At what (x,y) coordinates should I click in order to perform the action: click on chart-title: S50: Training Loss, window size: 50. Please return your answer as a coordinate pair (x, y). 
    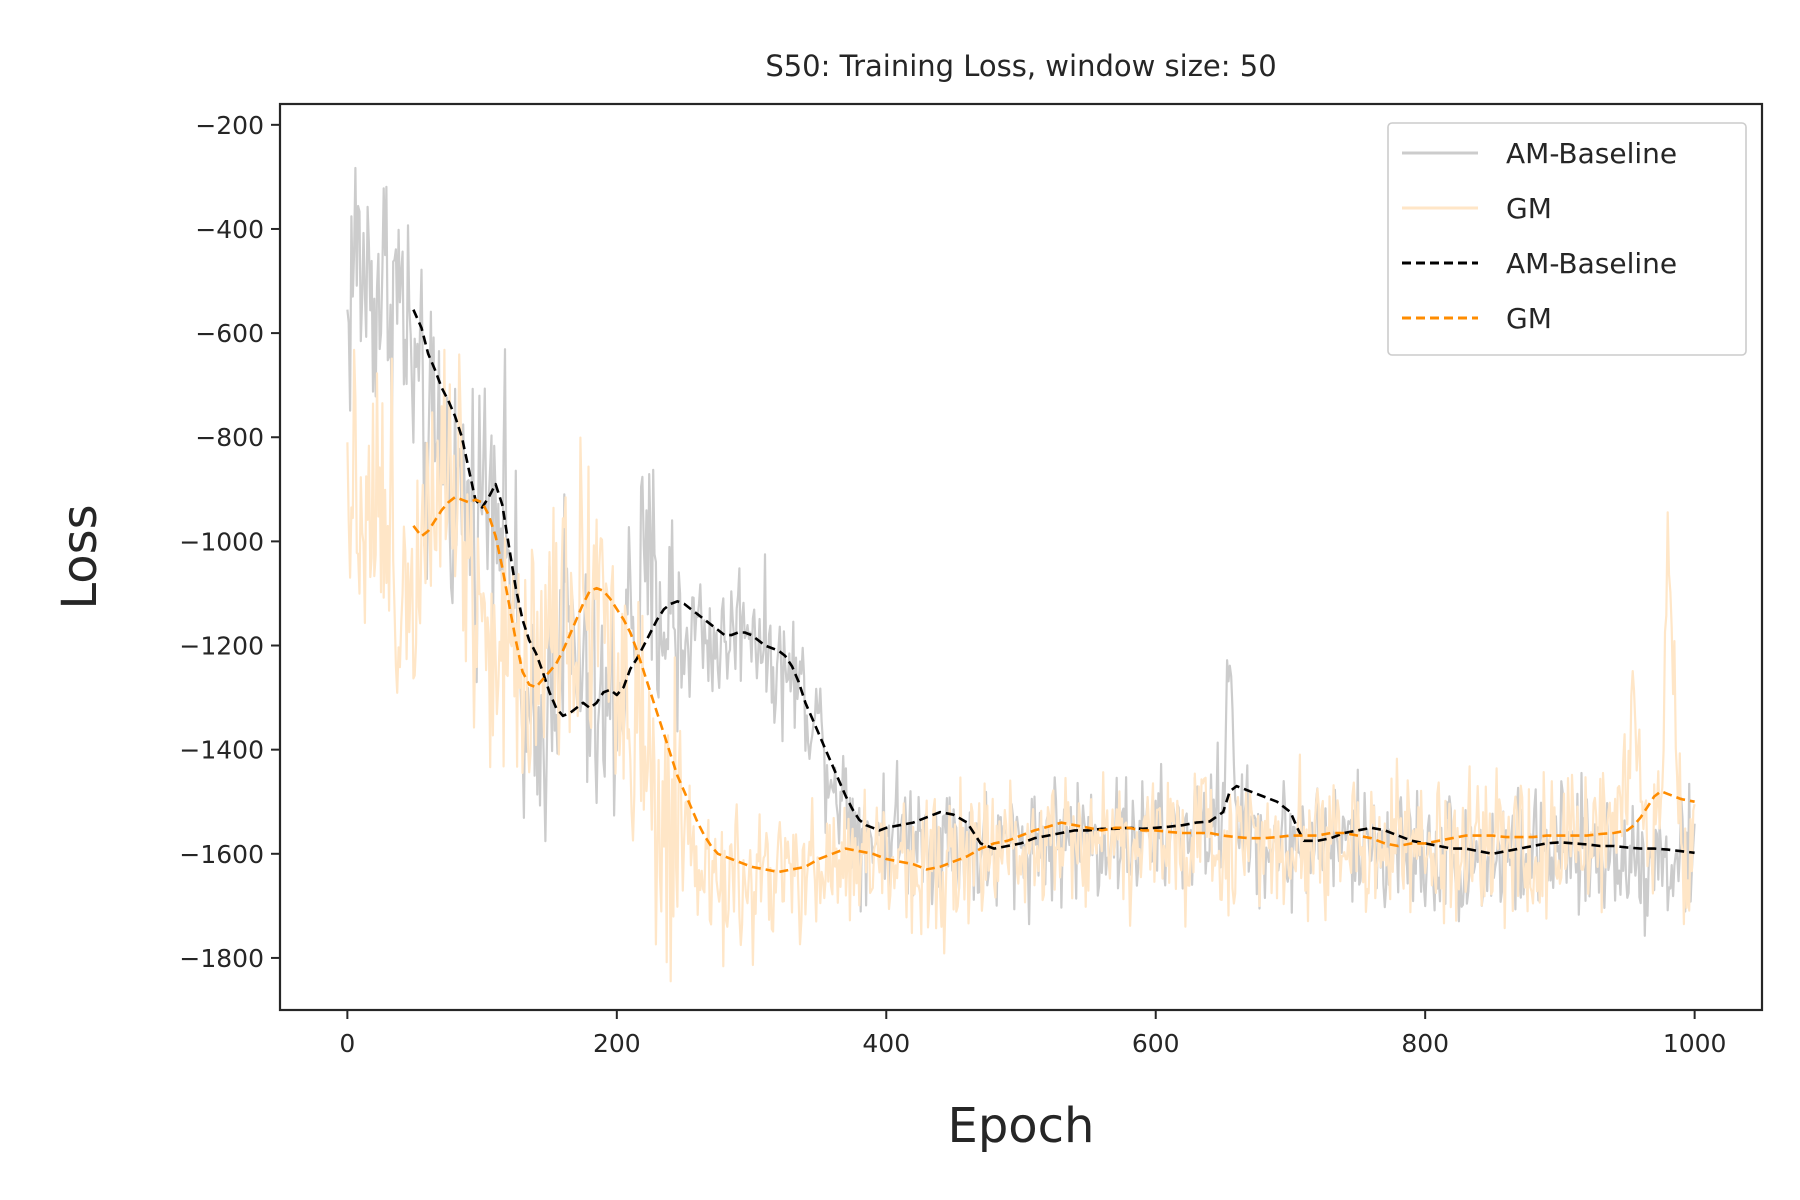
    Looking at the image, I should click on (1020, 66).